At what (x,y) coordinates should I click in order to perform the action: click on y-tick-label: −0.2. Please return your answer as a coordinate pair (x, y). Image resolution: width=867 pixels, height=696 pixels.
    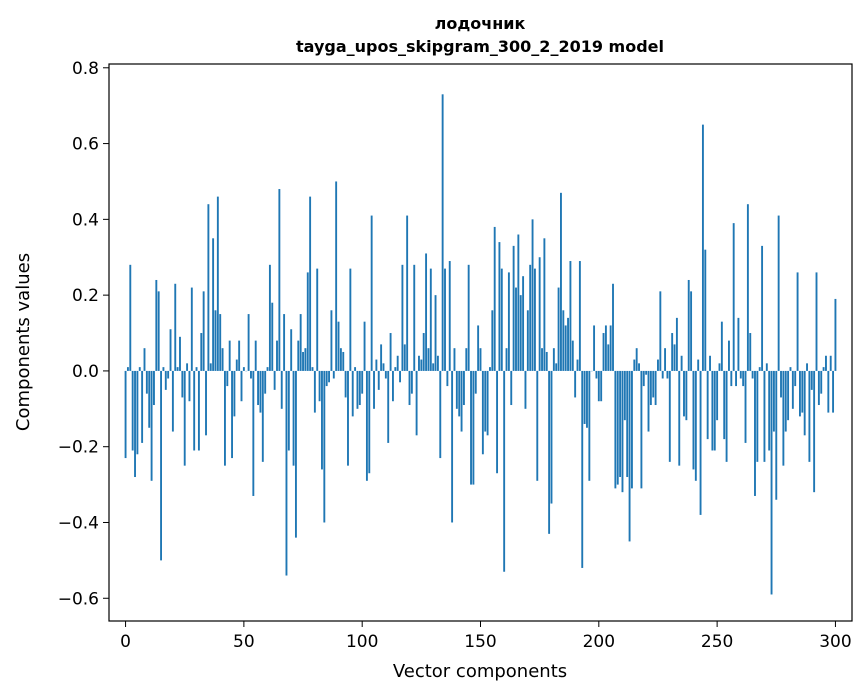
    Looking at the image, I should click on (78, 448).